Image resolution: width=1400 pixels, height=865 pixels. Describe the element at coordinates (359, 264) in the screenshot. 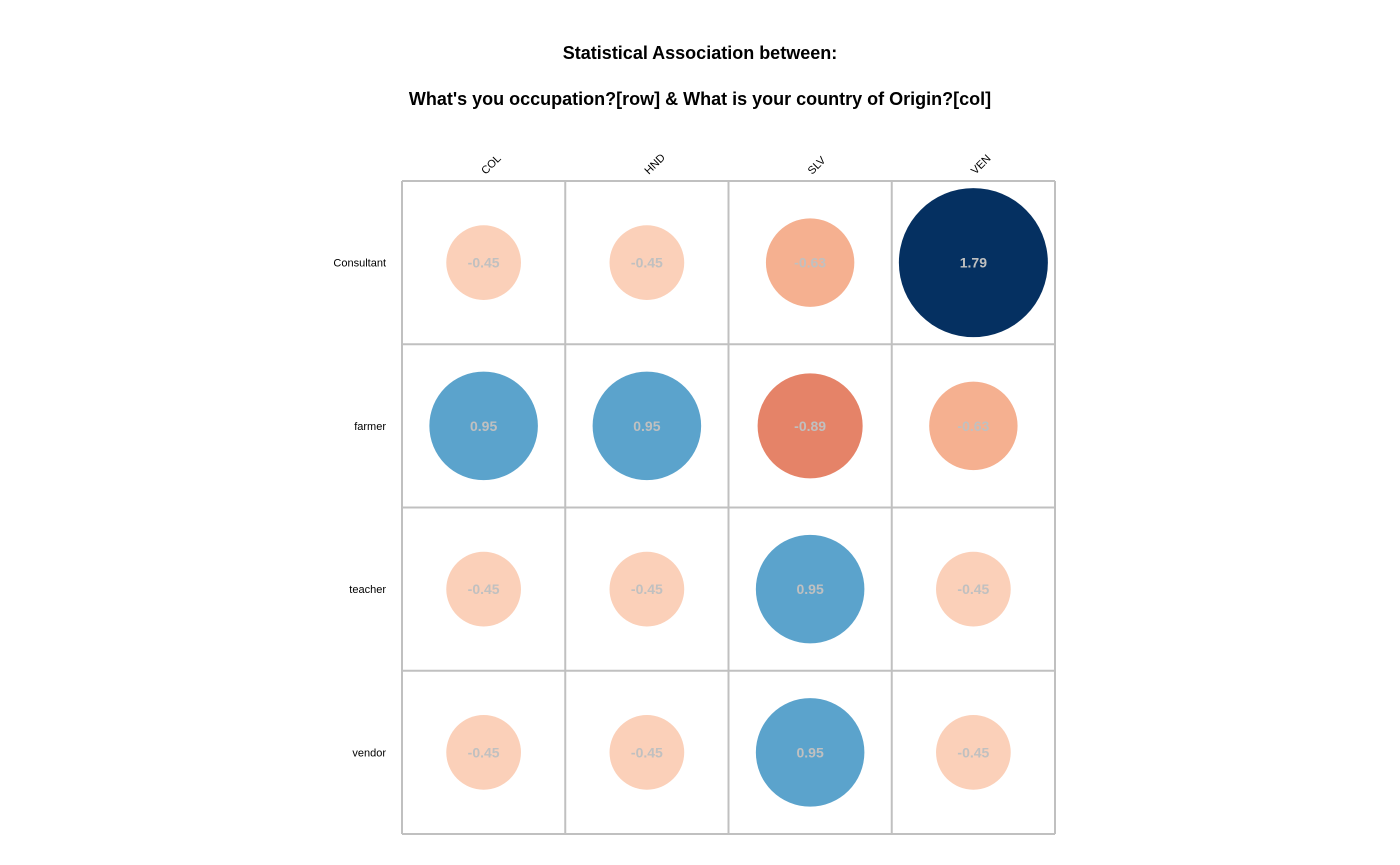

I see `row-label: Consultant` at that location.